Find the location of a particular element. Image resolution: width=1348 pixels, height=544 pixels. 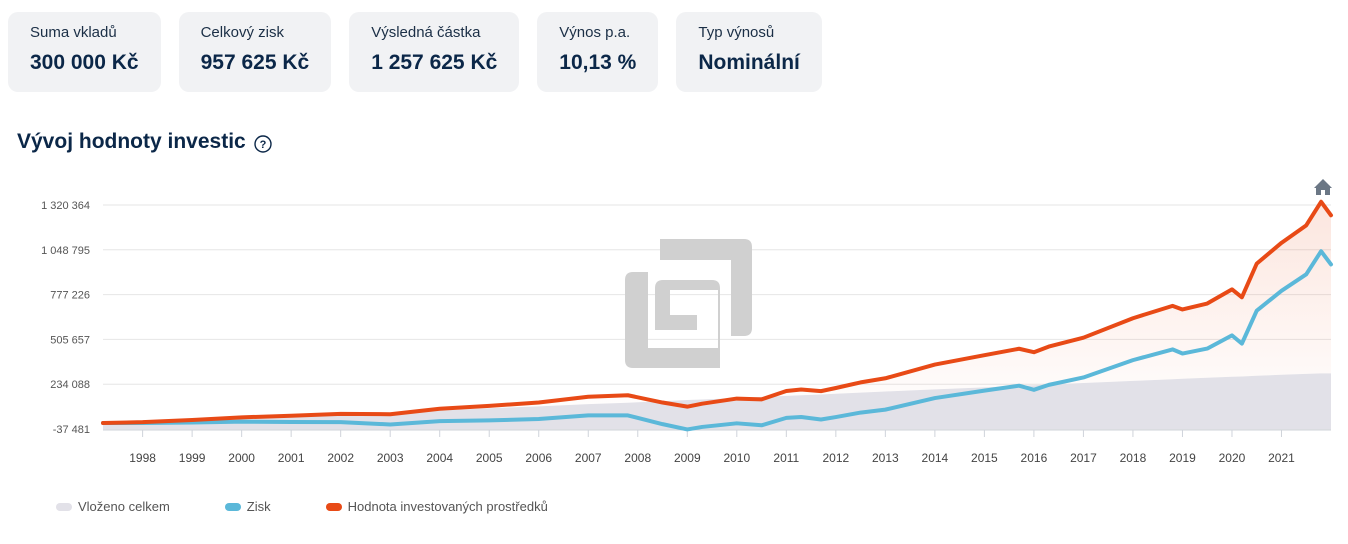

x-tick-label: 2017 is located at coordinates (1083, 458).